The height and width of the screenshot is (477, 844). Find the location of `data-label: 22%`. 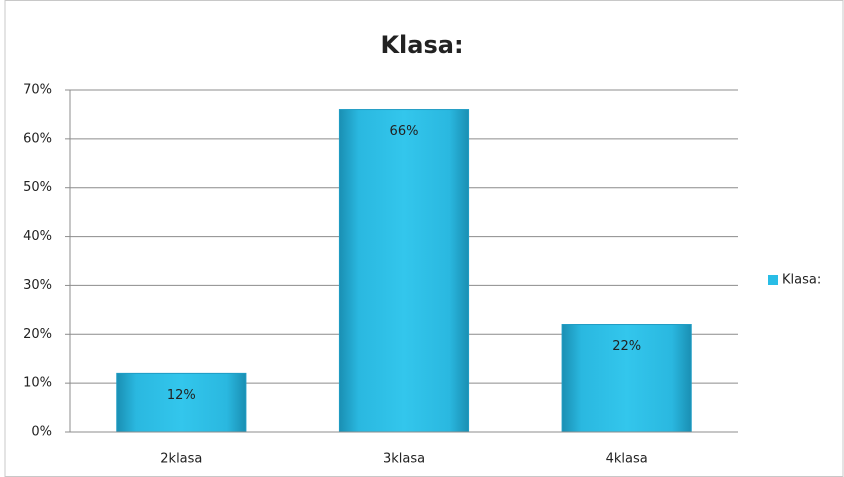

data-label: 22% is located at coordinates (626, 346).